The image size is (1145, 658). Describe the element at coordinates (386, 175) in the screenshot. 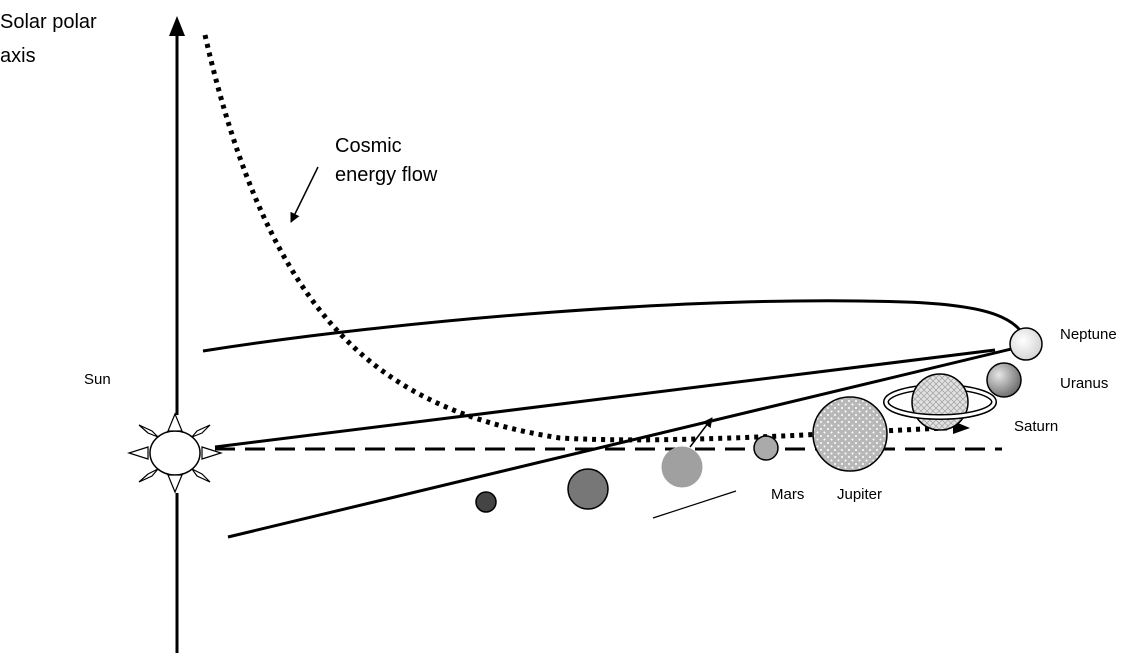

I see `flow-label-line2: energy flow` at that location.